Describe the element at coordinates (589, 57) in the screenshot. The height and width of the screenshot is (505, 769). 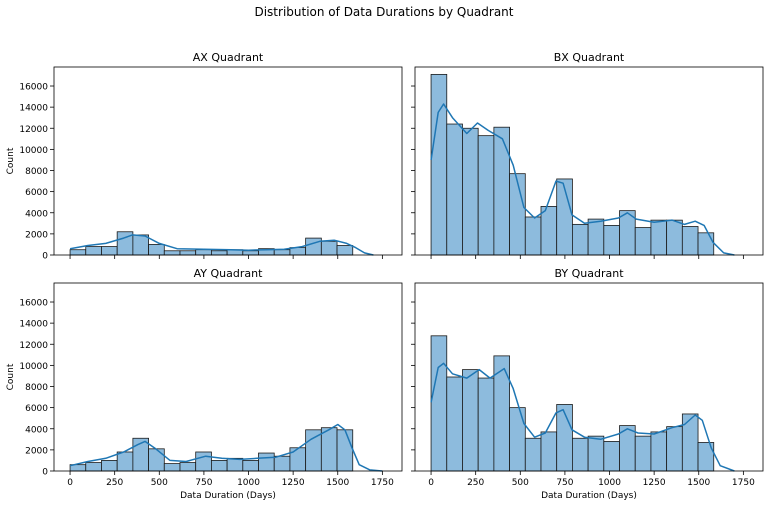
I see `subplot-title: BX Quadrant` at that location.